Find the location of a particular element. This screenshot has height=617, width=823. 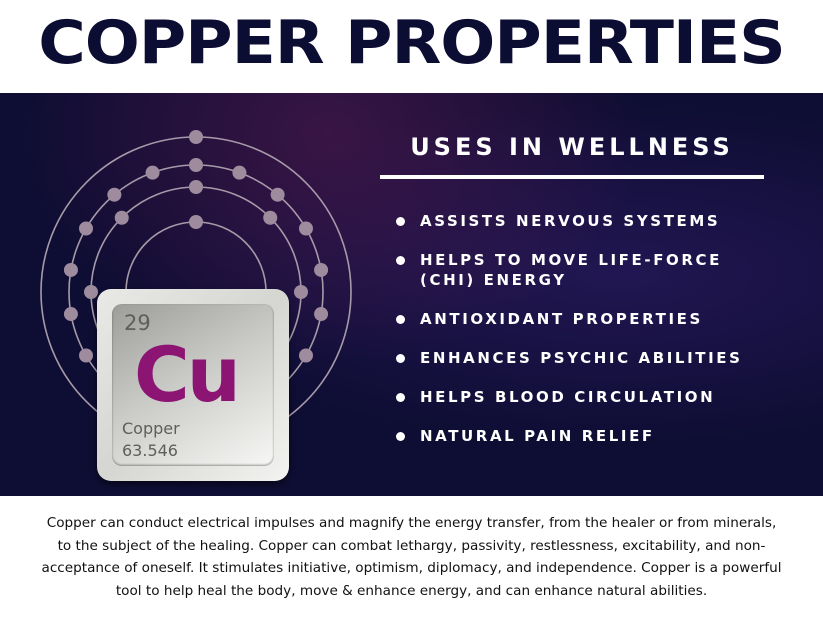

list-item: ENHANCES PSYCHIC ABILITIES is located at coordinates (586, 358).